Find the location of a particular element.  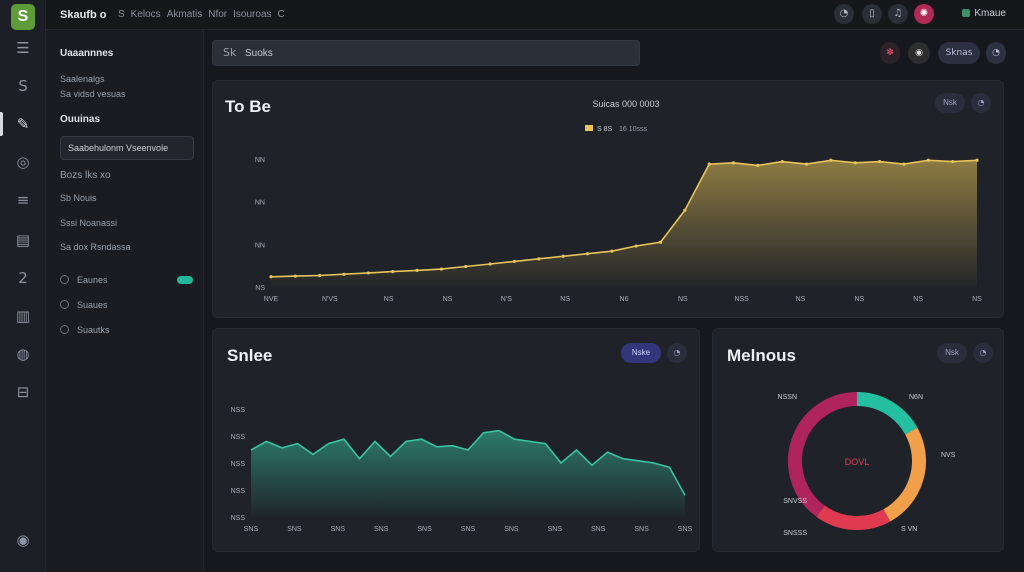

legend-label: 16 10sss is located at coordinates (633, 129).